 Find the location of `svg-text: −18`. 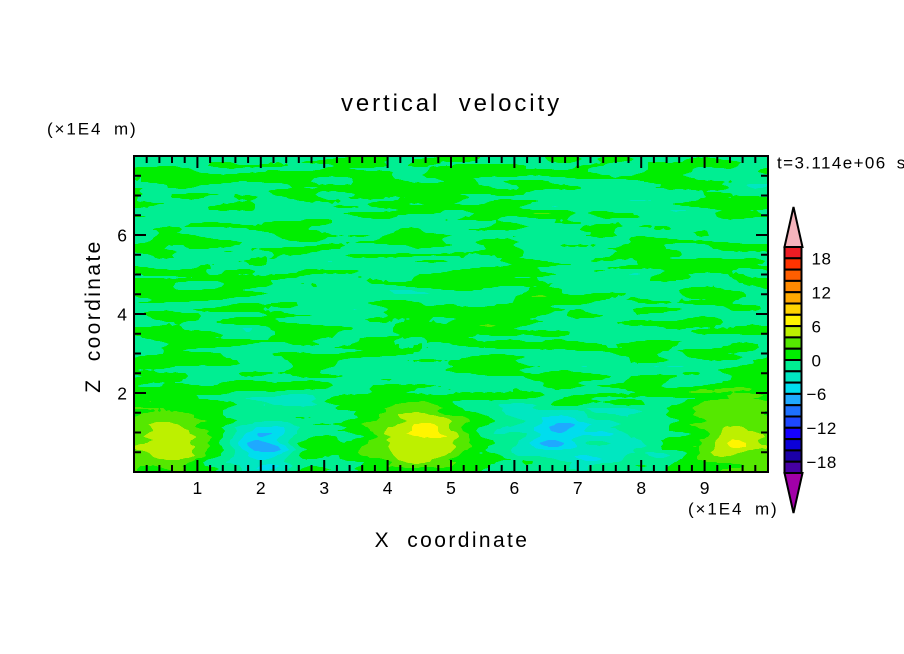

svg-text: −18 is located at coordinates (822, 462).